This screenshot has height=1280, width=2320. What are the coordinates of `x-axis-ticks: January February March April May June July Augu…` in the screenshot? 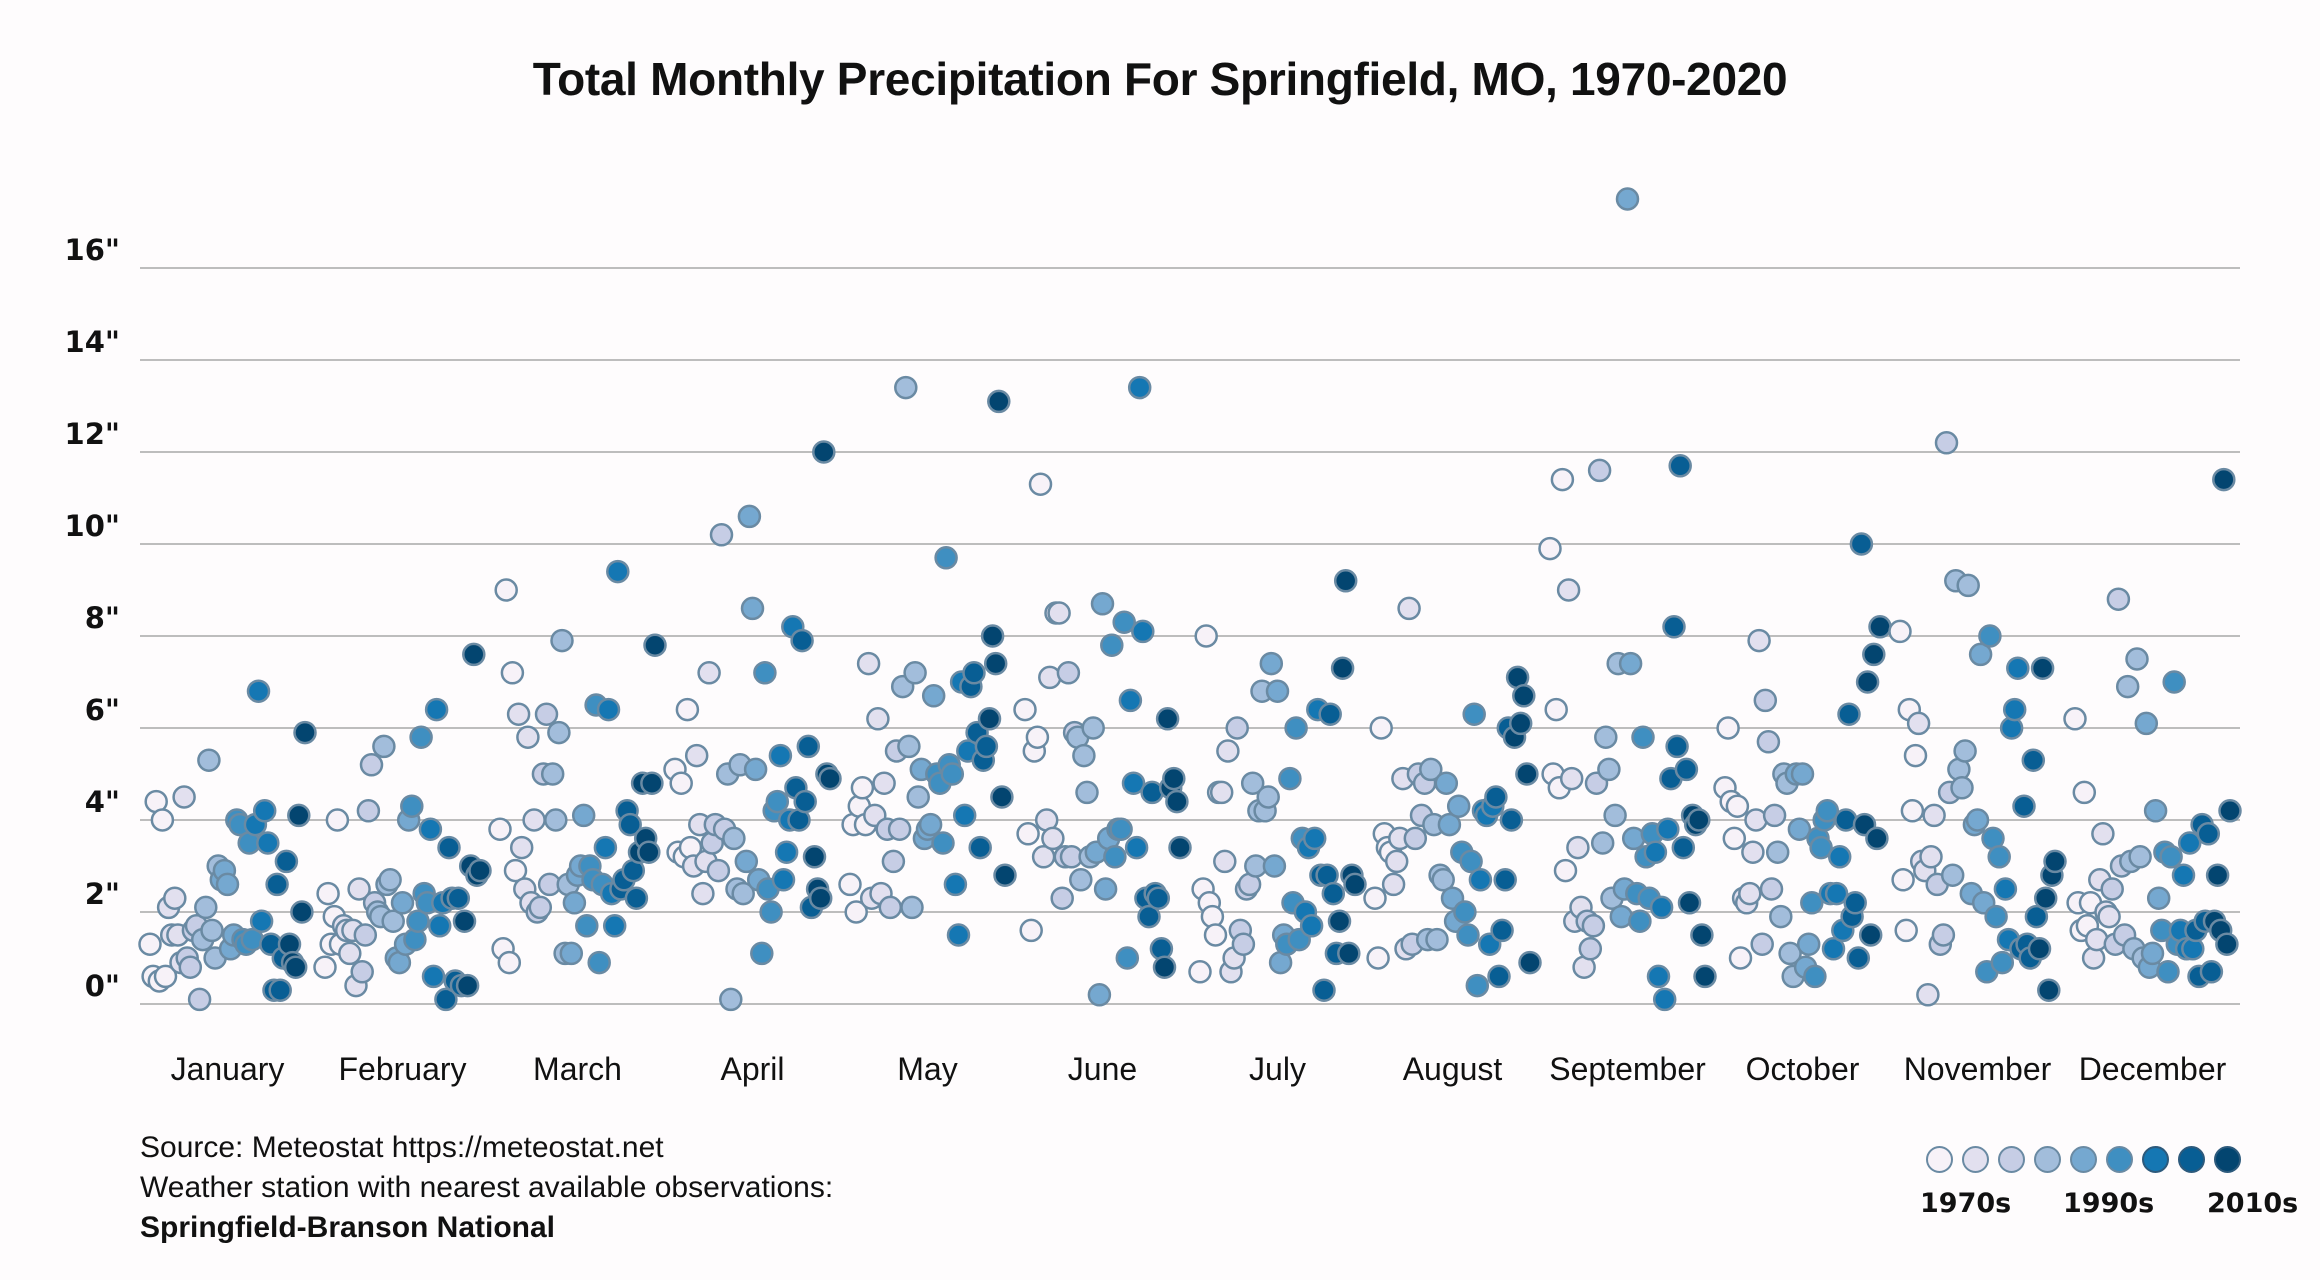 It's located at (1199, 1069).